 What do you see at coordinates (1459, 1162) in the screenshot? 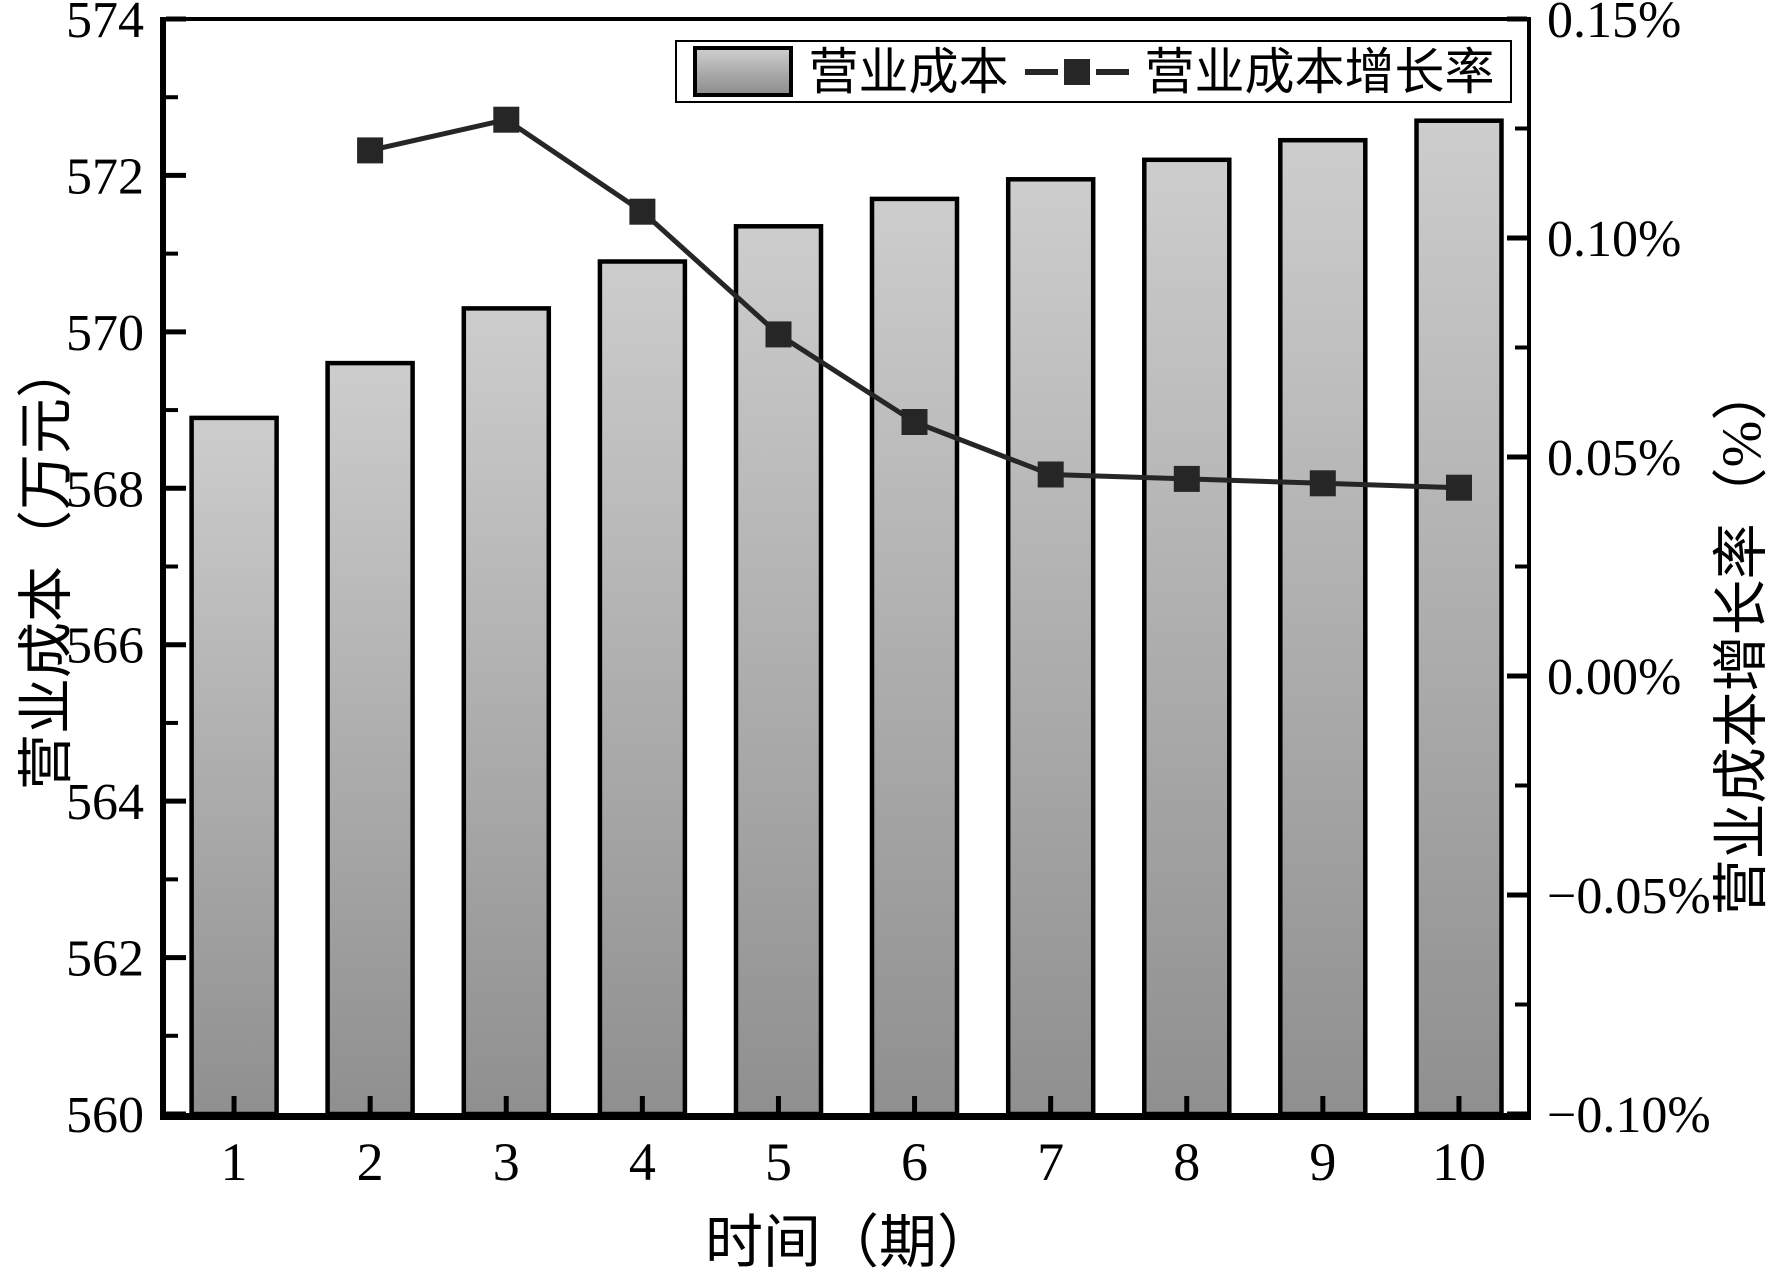
I see `x-tick-label: 10` at bounding box center [1459, 1162].